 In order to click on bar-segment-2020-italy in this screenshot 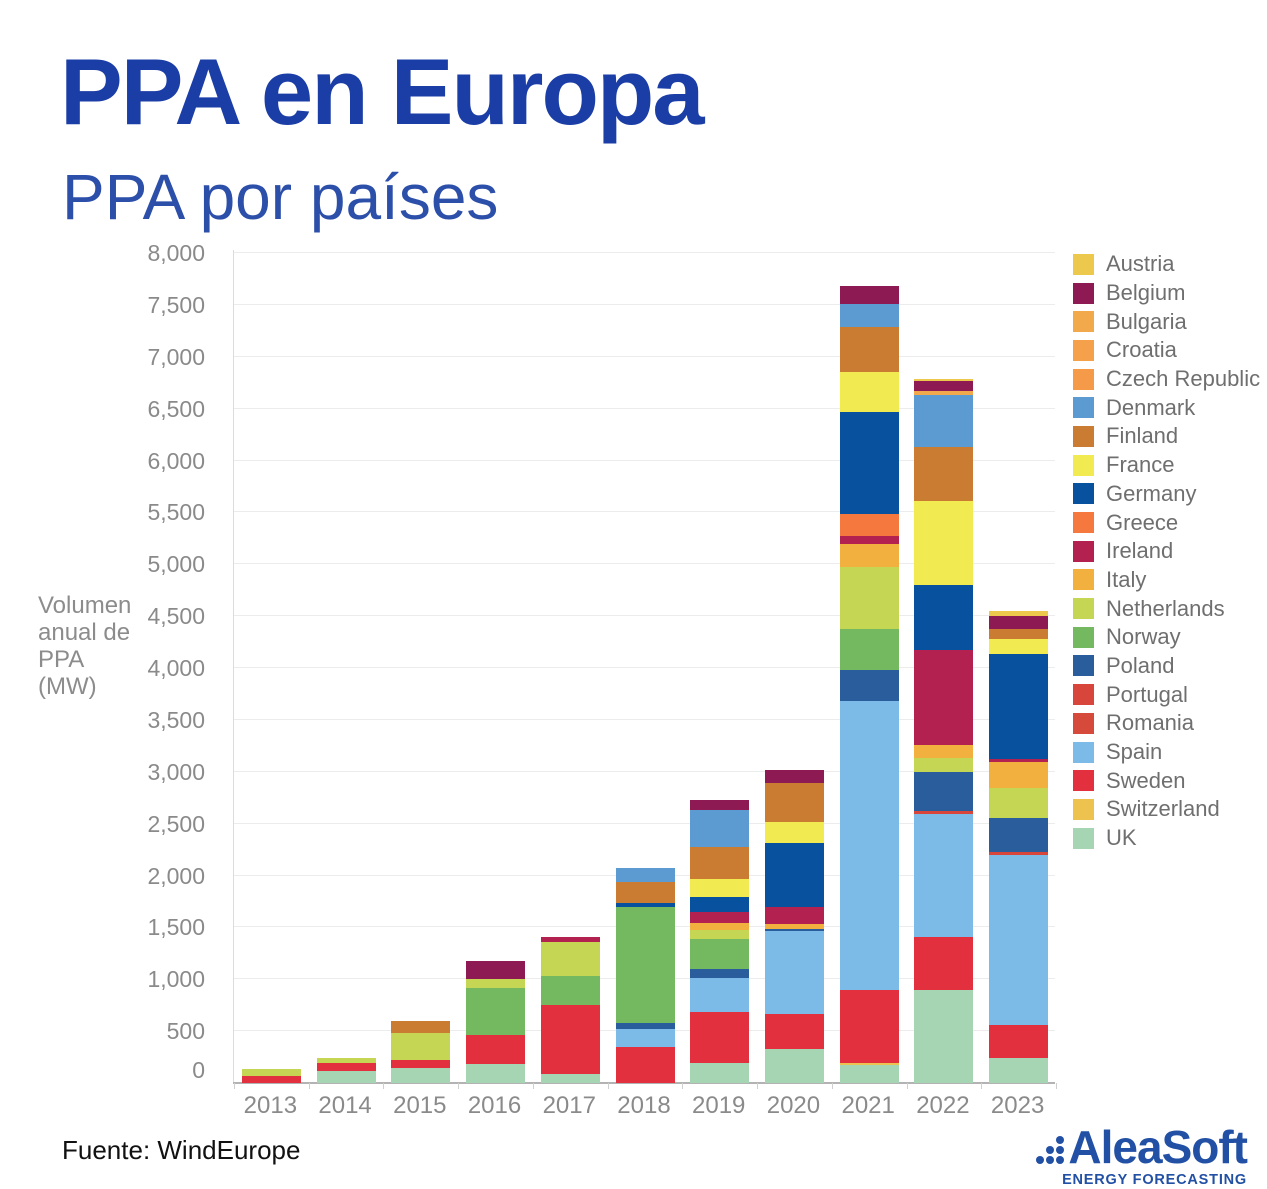, I will do `click(794, 926)`.